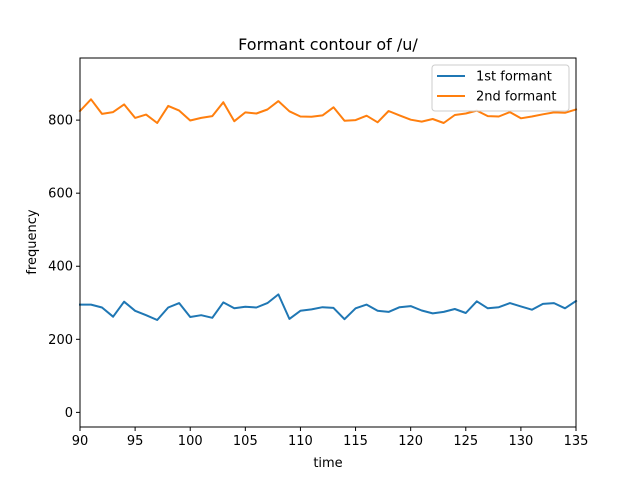 Image resolution: width=640 pixels, height=480 pixels. Describe the element at coordinates (60, 267) in the screenshot. I see `y-tick-label: 400` at that location.